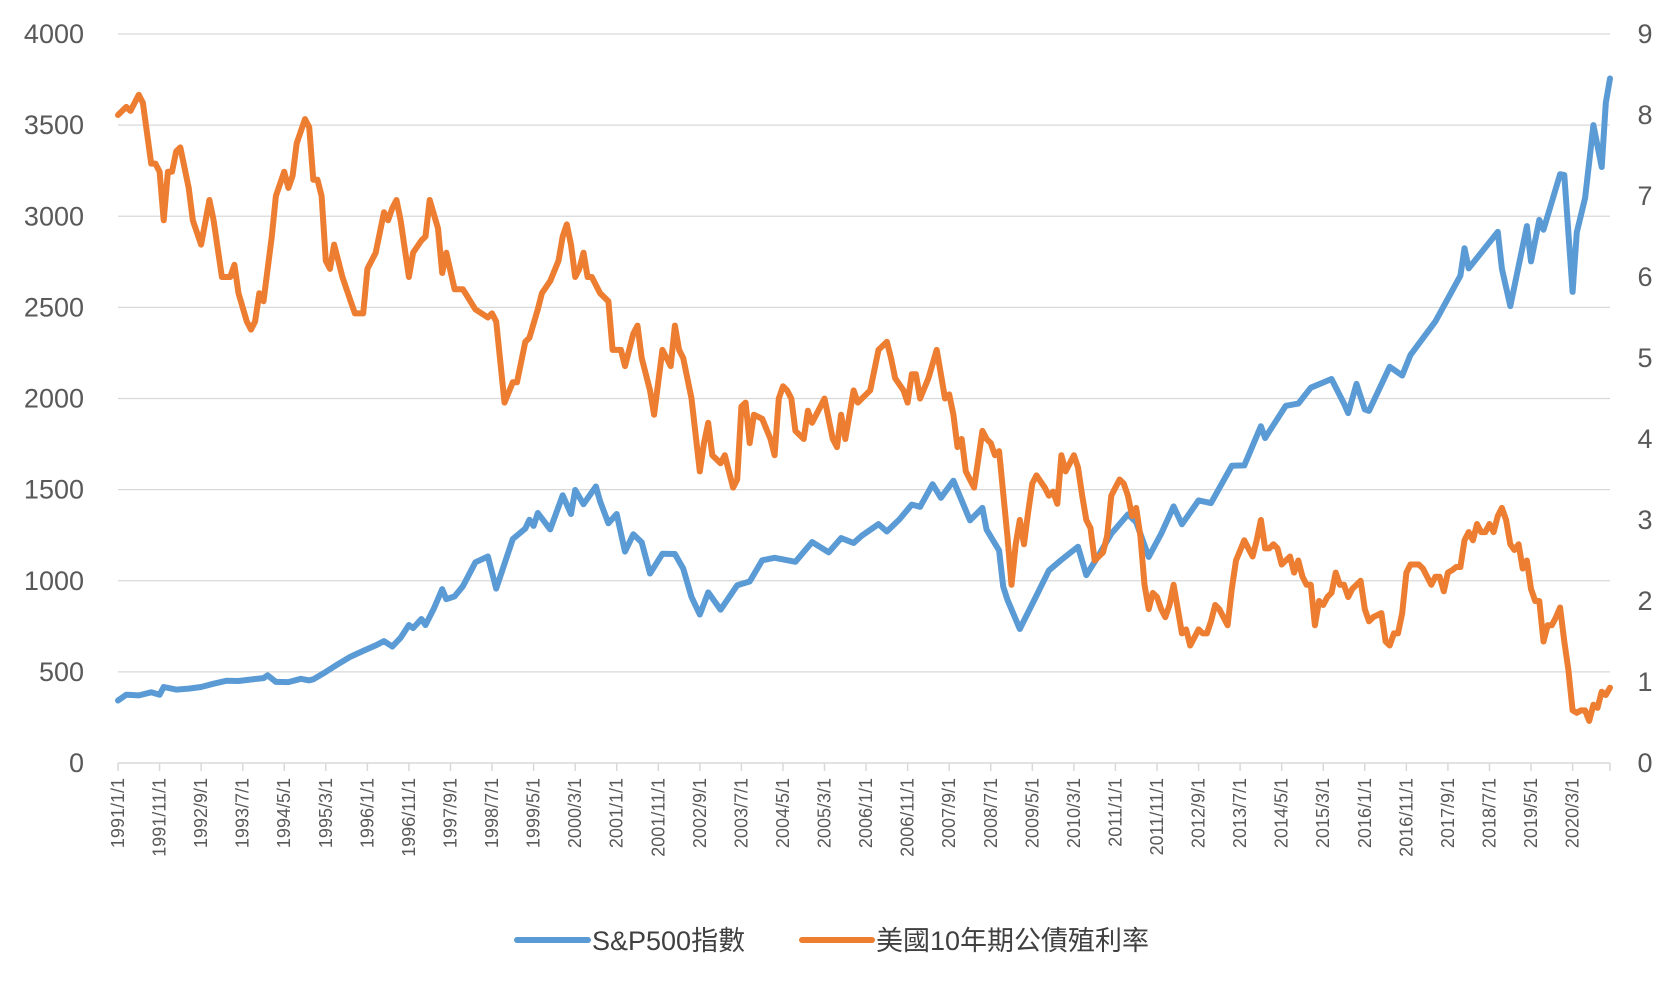 The image size is (1672, 987). I want to click on x-tick-label: 1997/9/1, so click(450, 813).